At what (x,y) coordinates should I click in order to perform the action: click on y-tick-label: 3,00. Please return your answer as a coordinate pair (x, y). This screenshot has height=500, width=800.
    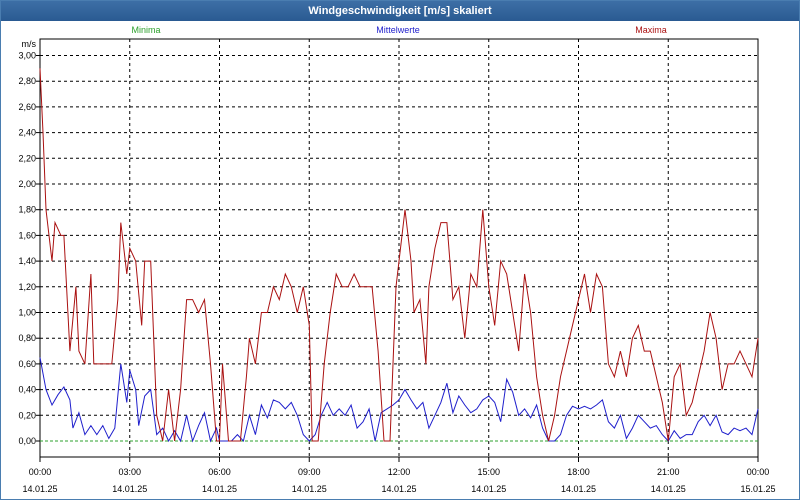
    Looking at the image, I should click on (27, 56).